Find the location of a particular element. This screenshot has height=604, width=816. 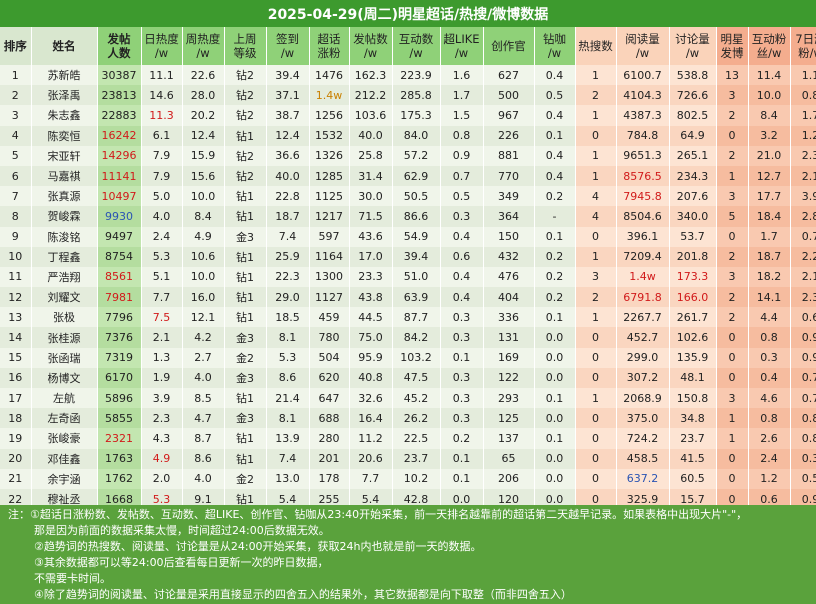

column-header-line-1: 阅读量 is located at coordinates (642, 39).